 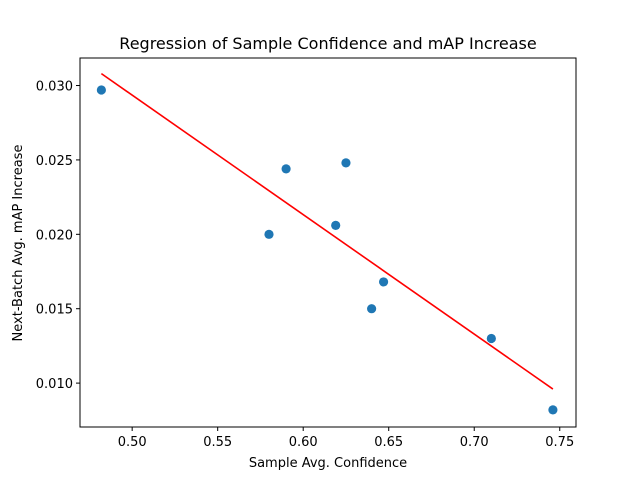 What do you see at coordinates (54, 310) in the screenshot?
I see `y-tick-label: 0.015` at bounding box center [54, 310].